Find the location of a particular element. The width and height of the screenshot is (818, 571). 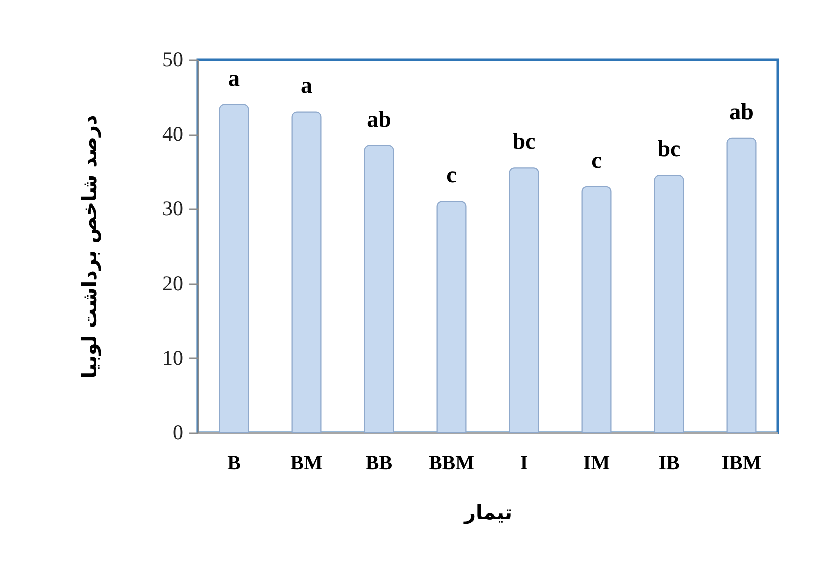

x-axis-title: تیمار is located at coordinates (488, 512).